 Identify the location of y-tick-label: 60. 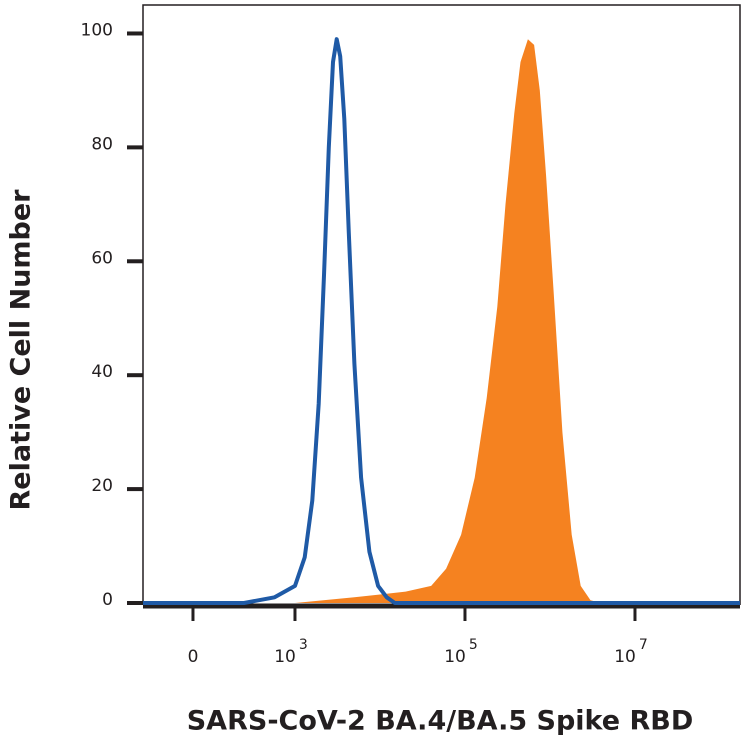
(102, 258).